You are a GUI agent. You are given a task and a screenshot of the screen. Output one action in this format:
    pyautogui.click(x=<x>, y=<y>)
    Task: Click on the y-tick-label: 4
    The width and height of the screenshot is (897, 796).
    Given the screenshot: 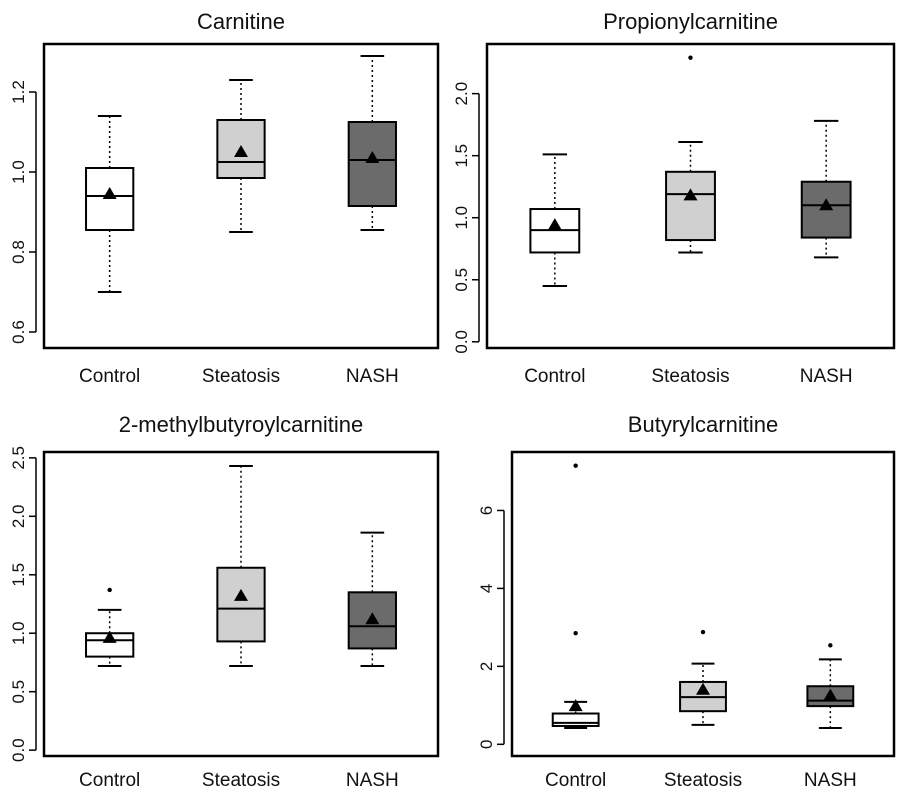 What is the action you would take?
    pyautogui.click(x=486, y=588)
    